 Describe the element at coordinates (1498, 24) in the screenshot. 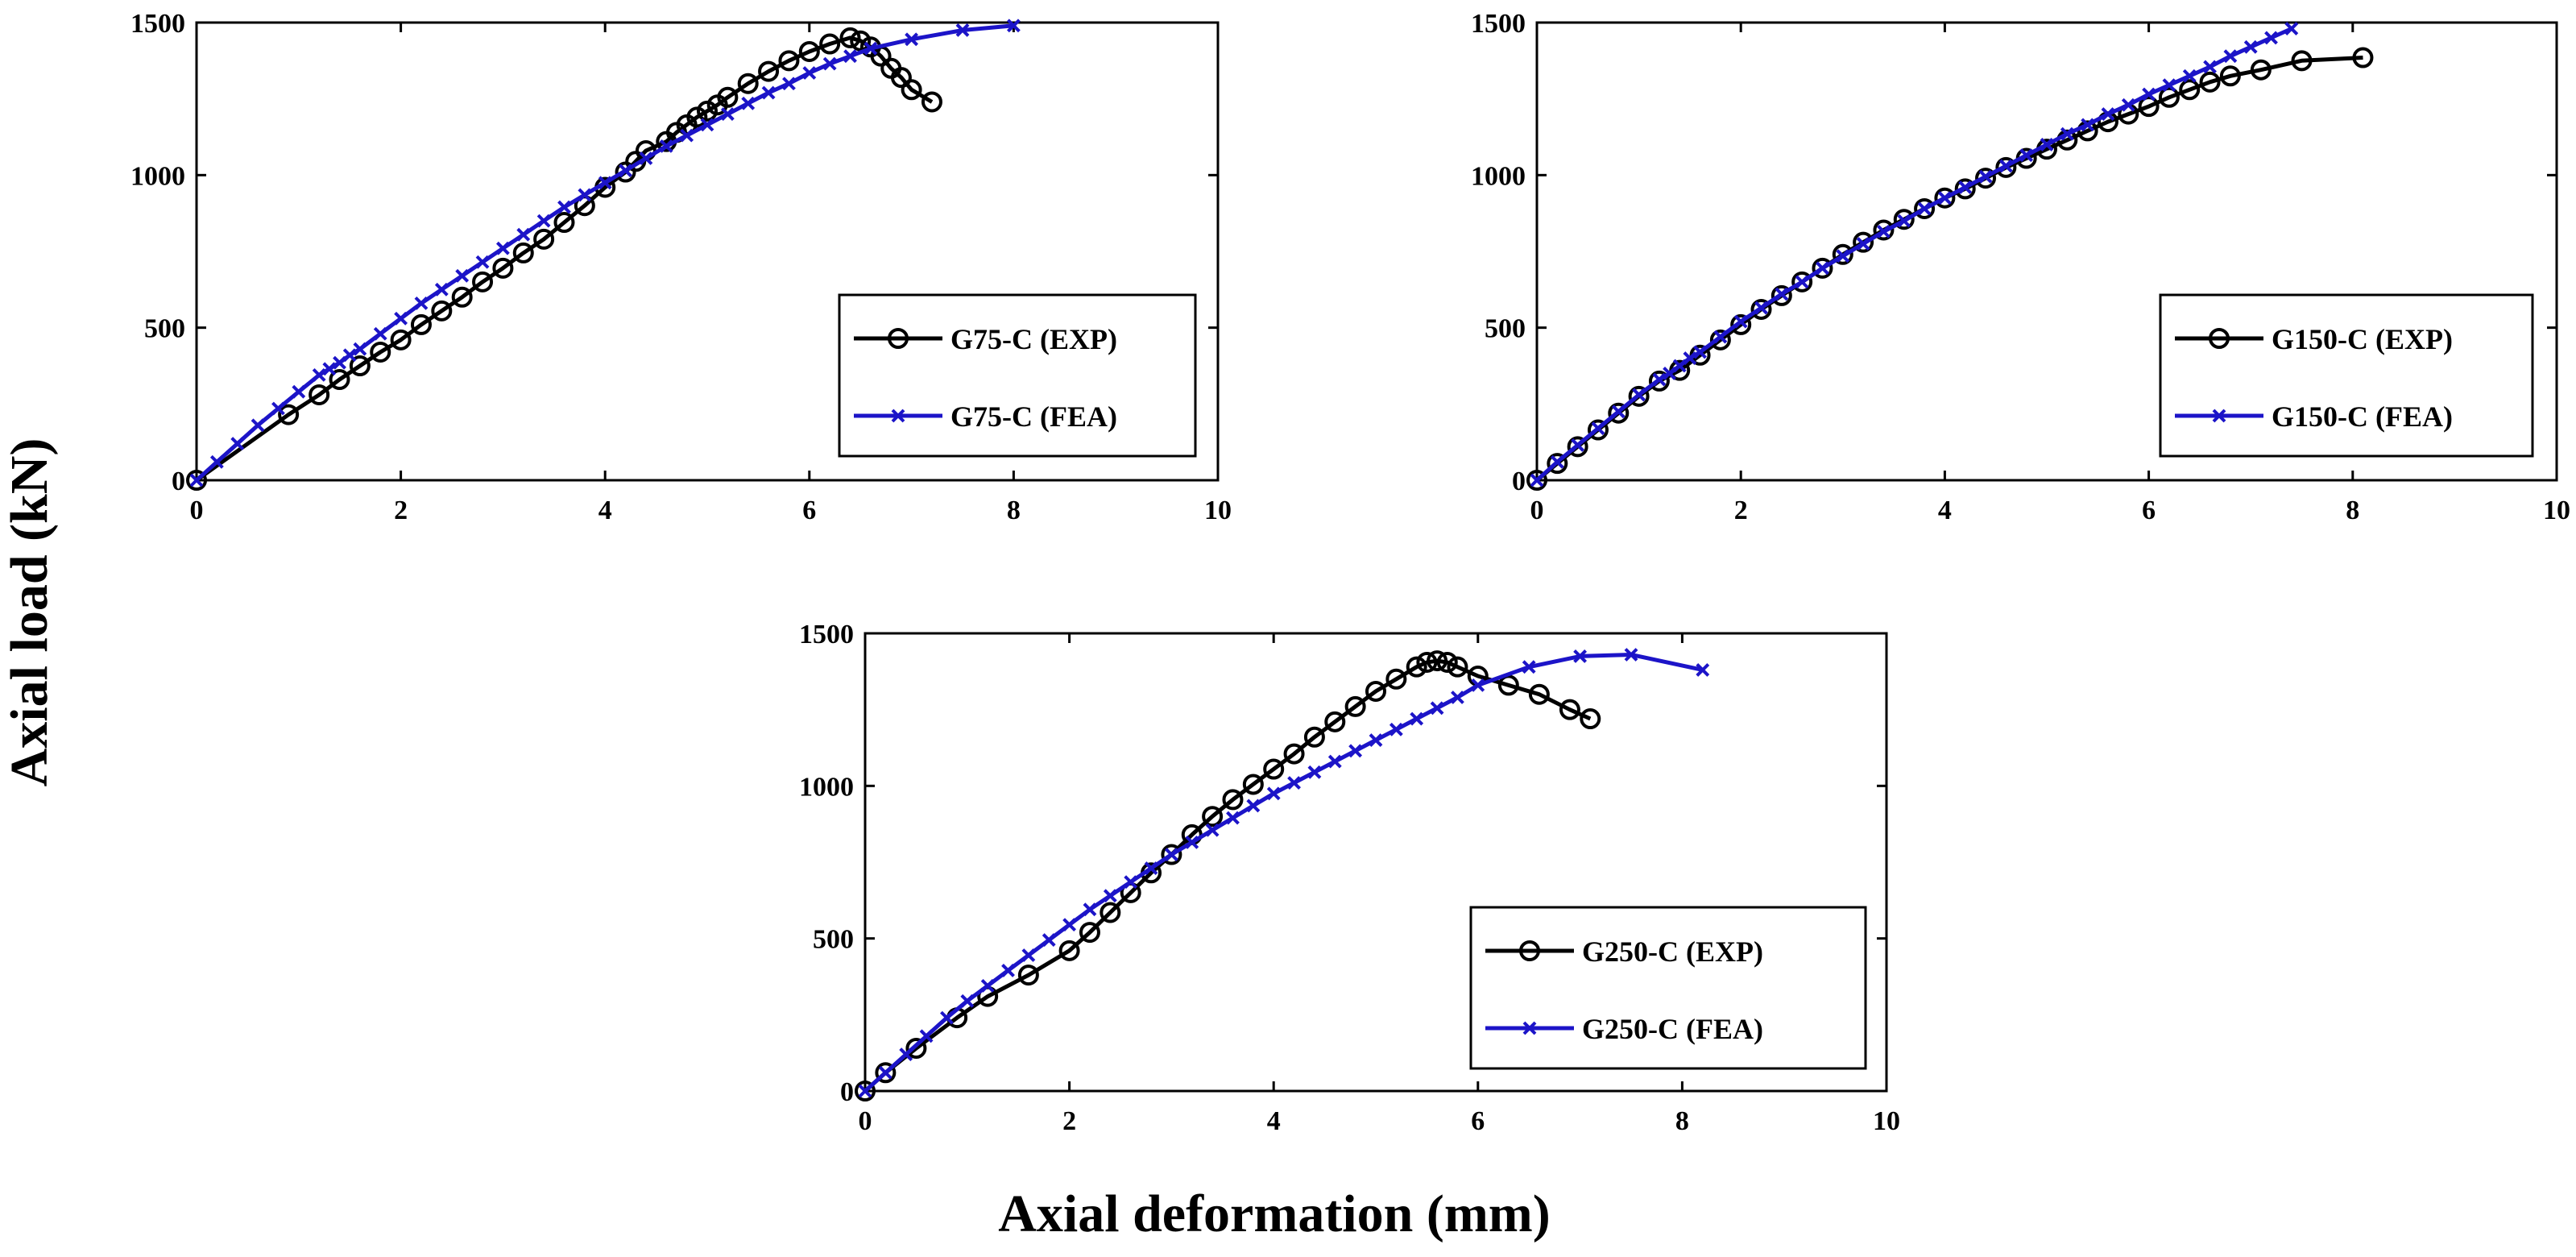

I see `y-tick-label: 1500` at that location.